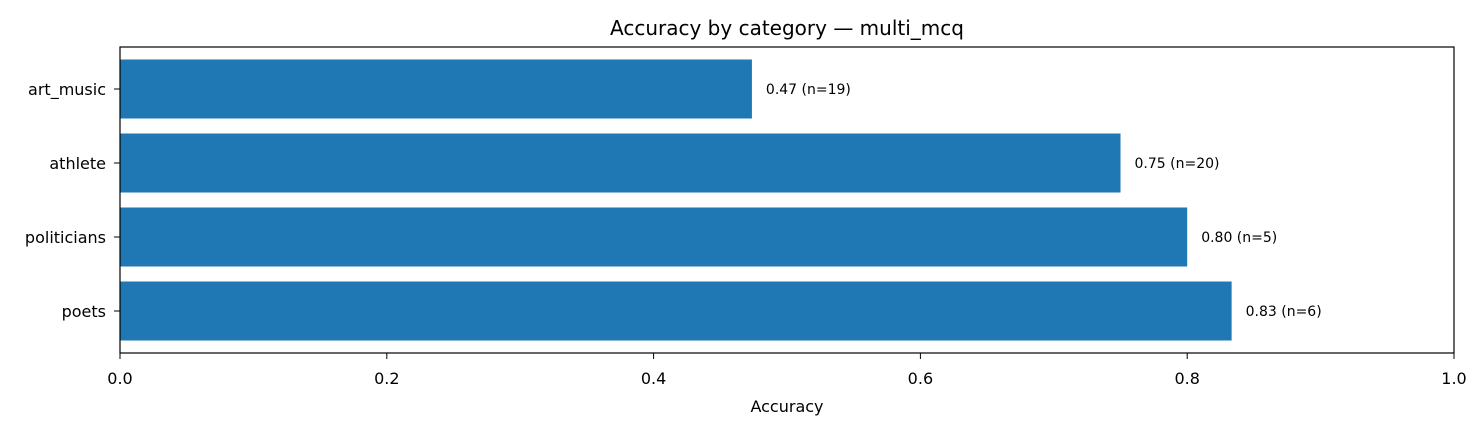 The width and height of the screenshot is (1484, 431). I want to click on x-tick-label-5: 1.0, so click(1453, 378).